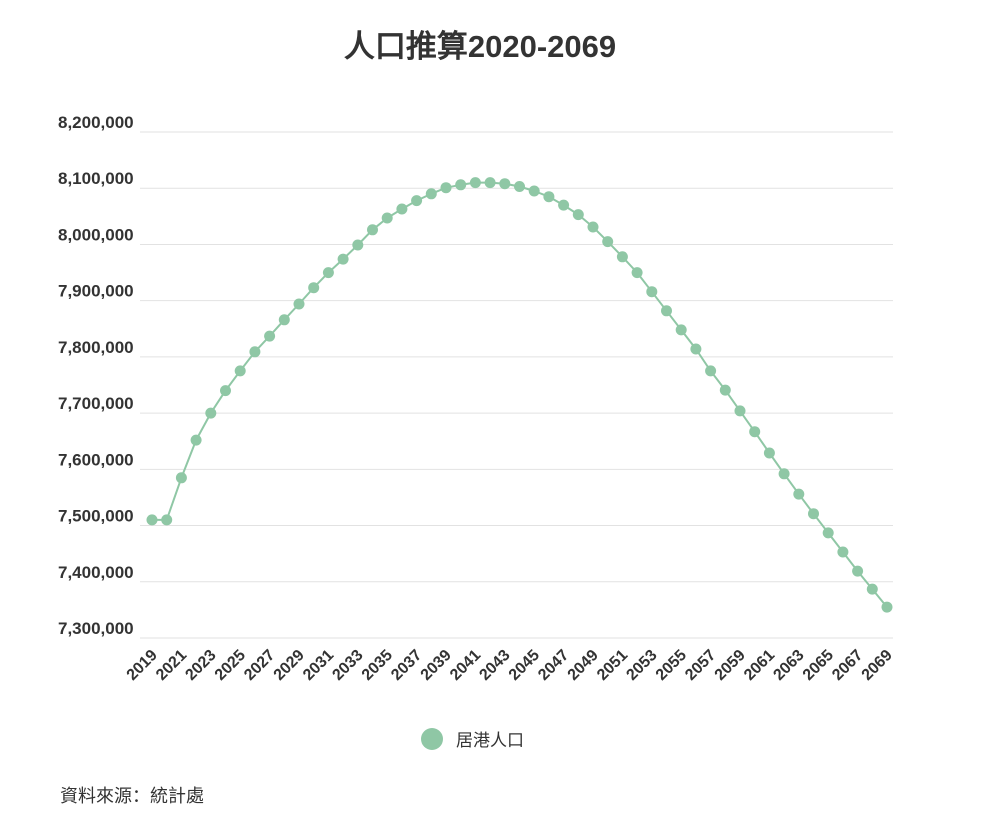 The width and height of the screenshot is (1000, 827). Describe the element at coordinates (612, 665) in the screenshot. I see `x-tick-label: 2051` at that location.